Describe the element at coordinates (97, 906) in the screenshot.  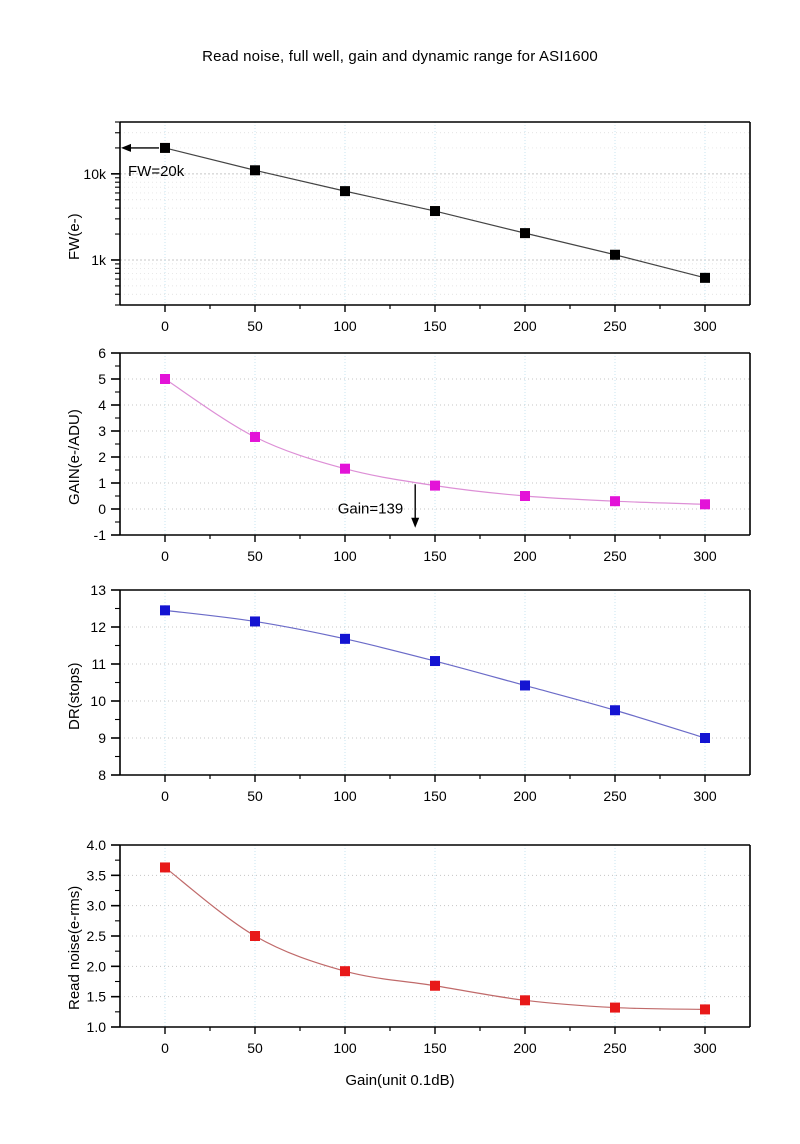
I see `y-tick-label: 3.0` at that location.